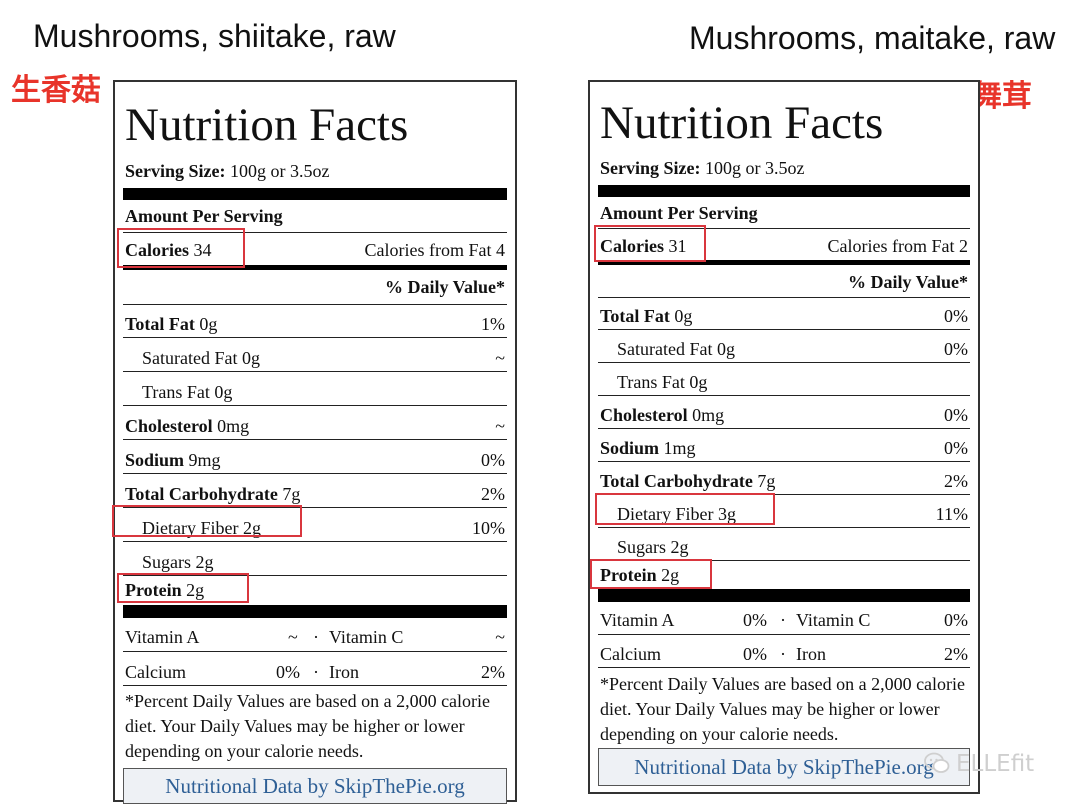 The image size is (1080, 810). What do you see at coordinates (267, 125) in the screenshot?
I see `left-nutrition-title: Nutrition Facts` at bounding box center [267, 125].